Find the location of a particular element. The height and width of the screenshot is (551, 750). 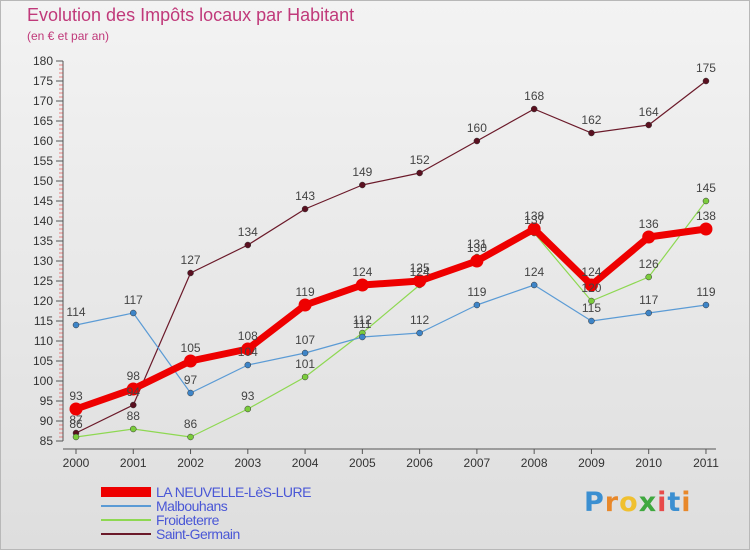

x-tick-label: 2004 is located at coordinates (305, 463).